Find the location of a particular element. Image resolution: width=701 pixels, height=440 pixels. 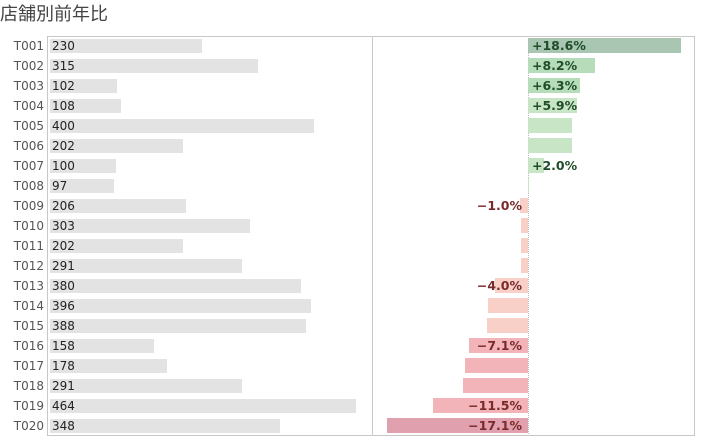

table-row: T018 291 is located at coordinates (350, 386).